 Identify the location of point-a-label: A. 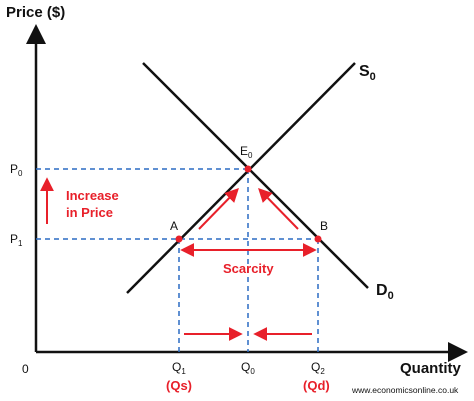
(174, 226).